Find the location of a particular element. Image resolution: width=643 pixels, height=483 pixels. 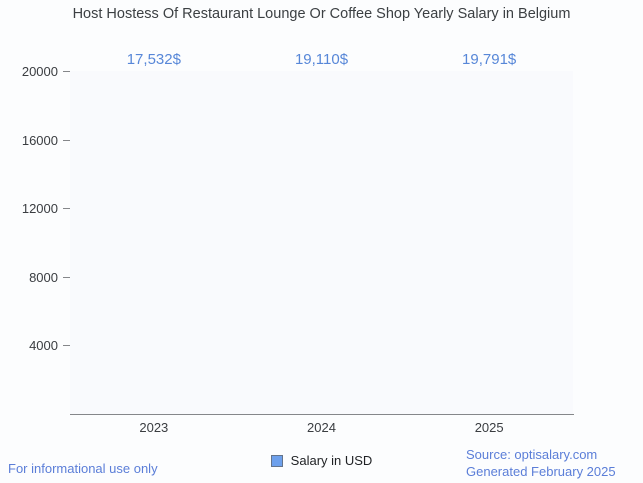

generated-line: Generated February 2025 is located at coordinates (541, 471).